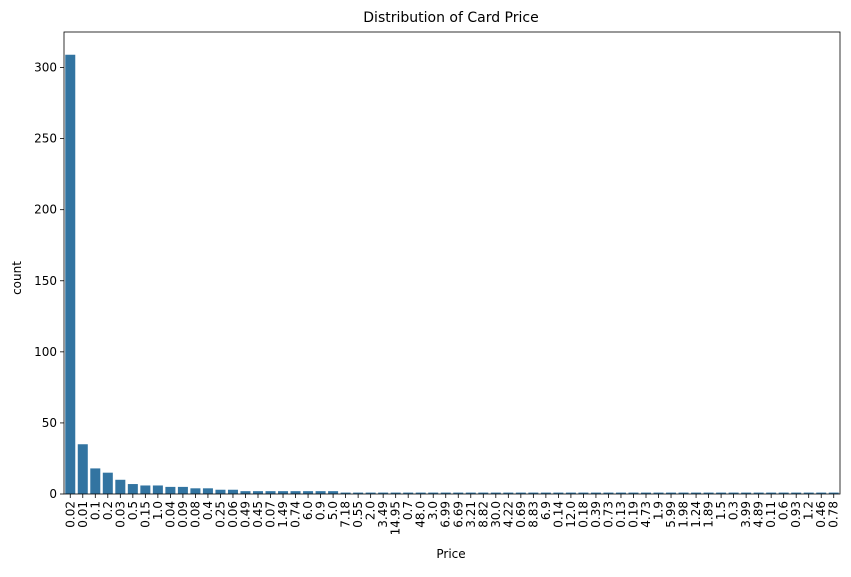 This screenshot has height=577, width=851. What do you see at coordinates (571, 514) in the screenshot?
I see `x-tick-label: 12.0` at bounding box center [571, 514].